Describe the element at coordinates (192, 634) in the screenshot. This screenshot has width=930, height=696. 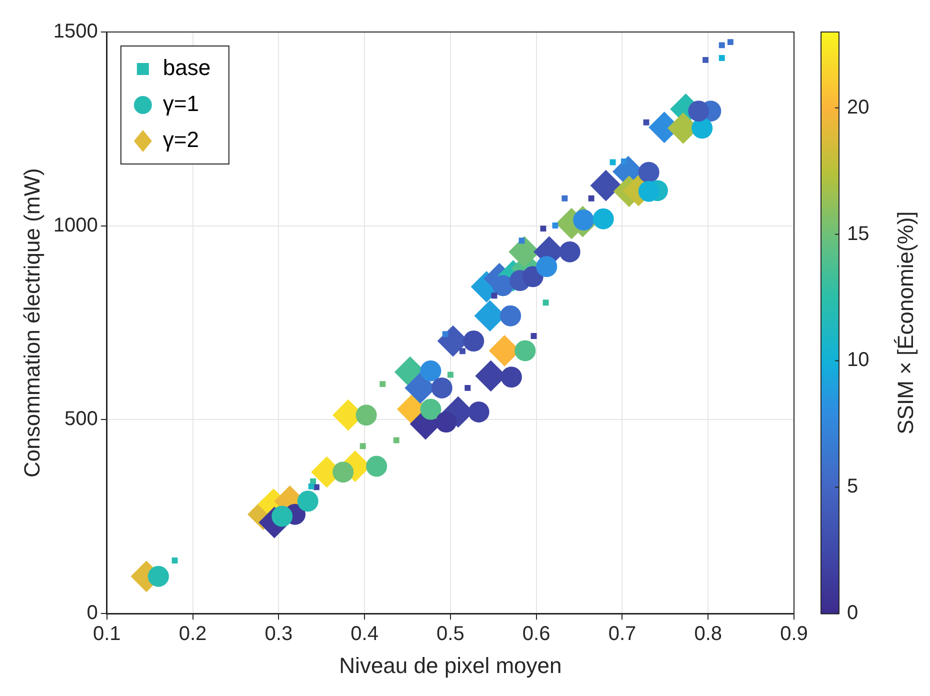
I see `x-tick-label: 0.2` at that location.